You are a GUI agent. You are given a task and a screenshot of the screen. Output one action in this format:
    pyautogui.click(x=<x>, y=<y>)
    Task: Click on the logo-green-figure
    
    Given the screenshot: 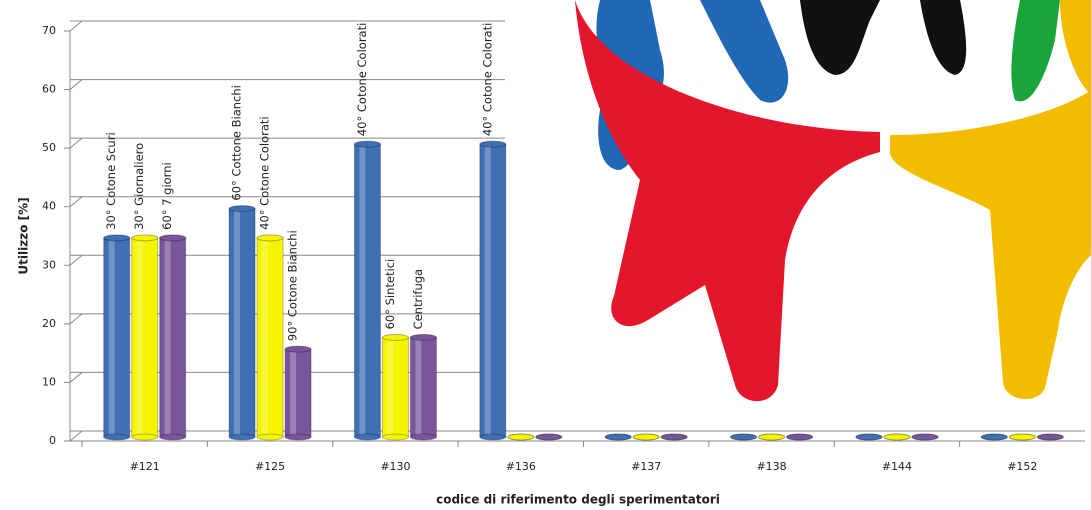 What is the action you would take?
    pyautogui.click(x=1035, y=51)
    